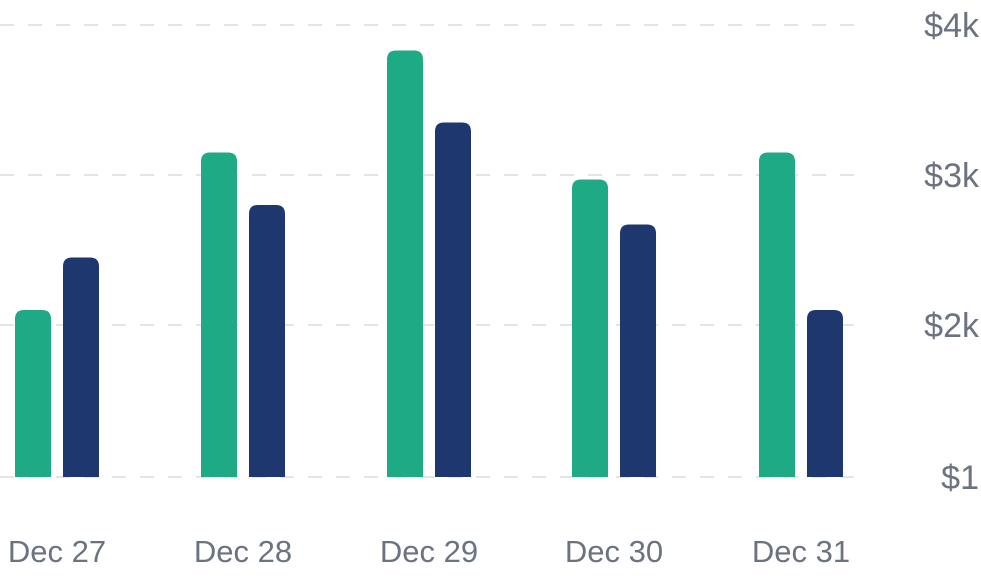 This screenshot has height=579, width=981. I want to click on x-category-label: Dec 29, so click(429, 551).